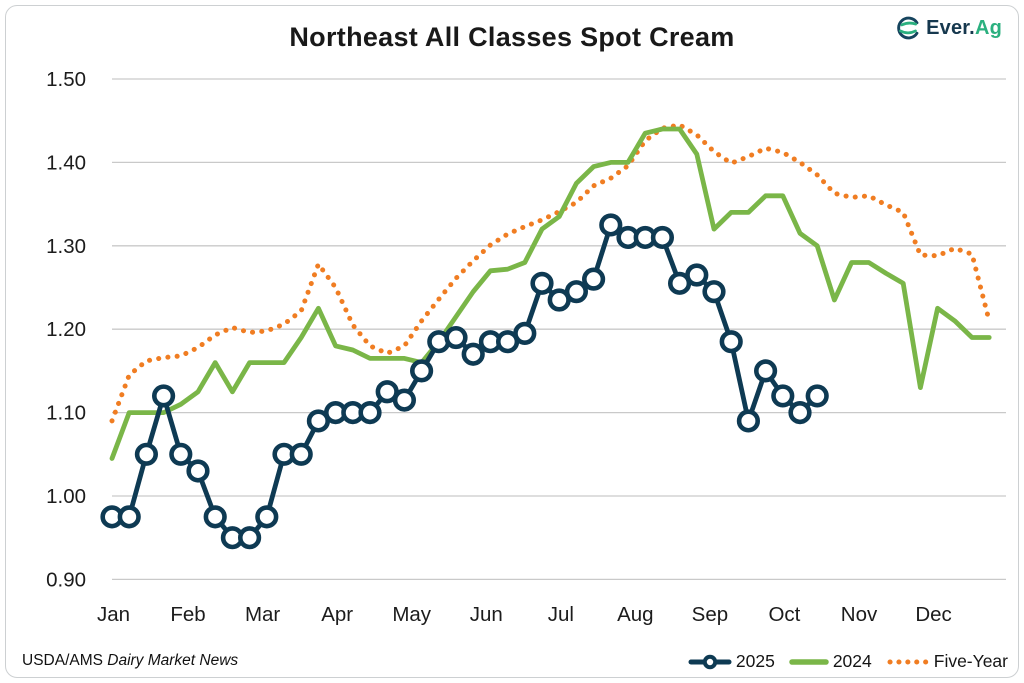 The image size is (1024, 683). Describe the element at coordinates (66, 162) in the screenshot. I see `y-axis-tick-label: 1.40` at that location.